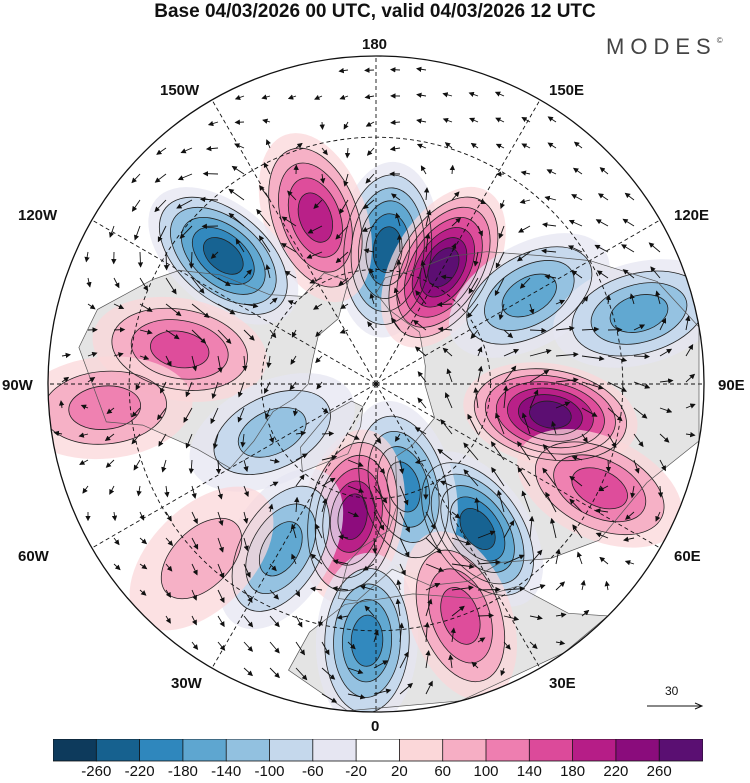 The width and height of the screenshot is (750, 783). I want to click on colorbar-tick-7: 20, so click(399, 771).